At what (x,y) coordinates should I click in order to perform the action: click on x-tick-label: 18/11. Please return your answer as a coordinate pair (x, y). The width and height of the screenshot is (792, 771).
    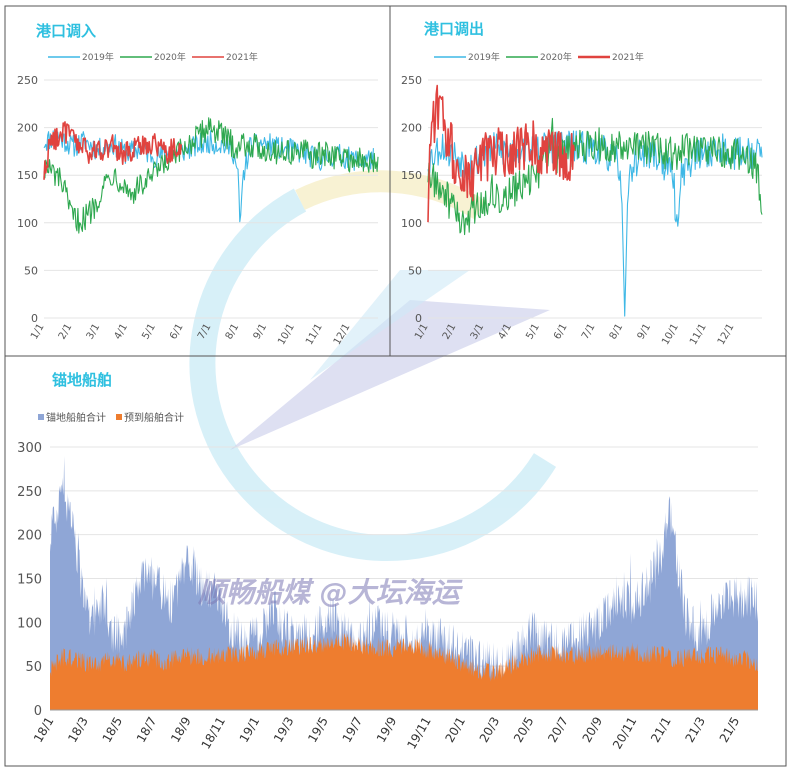
    Looking at the image, I should click on (213, 733).